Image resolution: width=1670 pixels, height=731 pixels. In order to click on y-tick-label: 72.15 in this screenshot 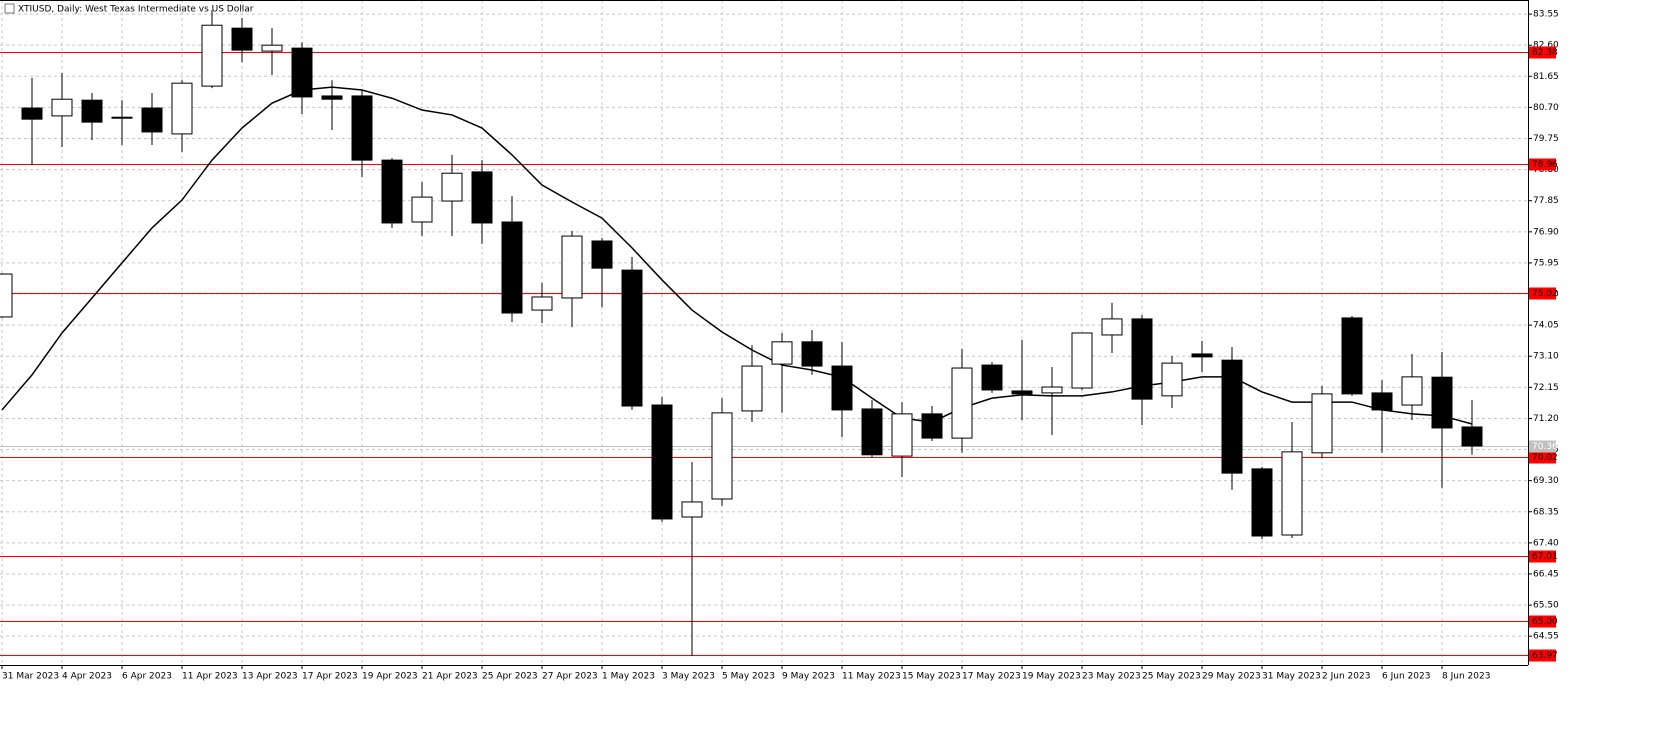, I will do `click(1546, 388)`.